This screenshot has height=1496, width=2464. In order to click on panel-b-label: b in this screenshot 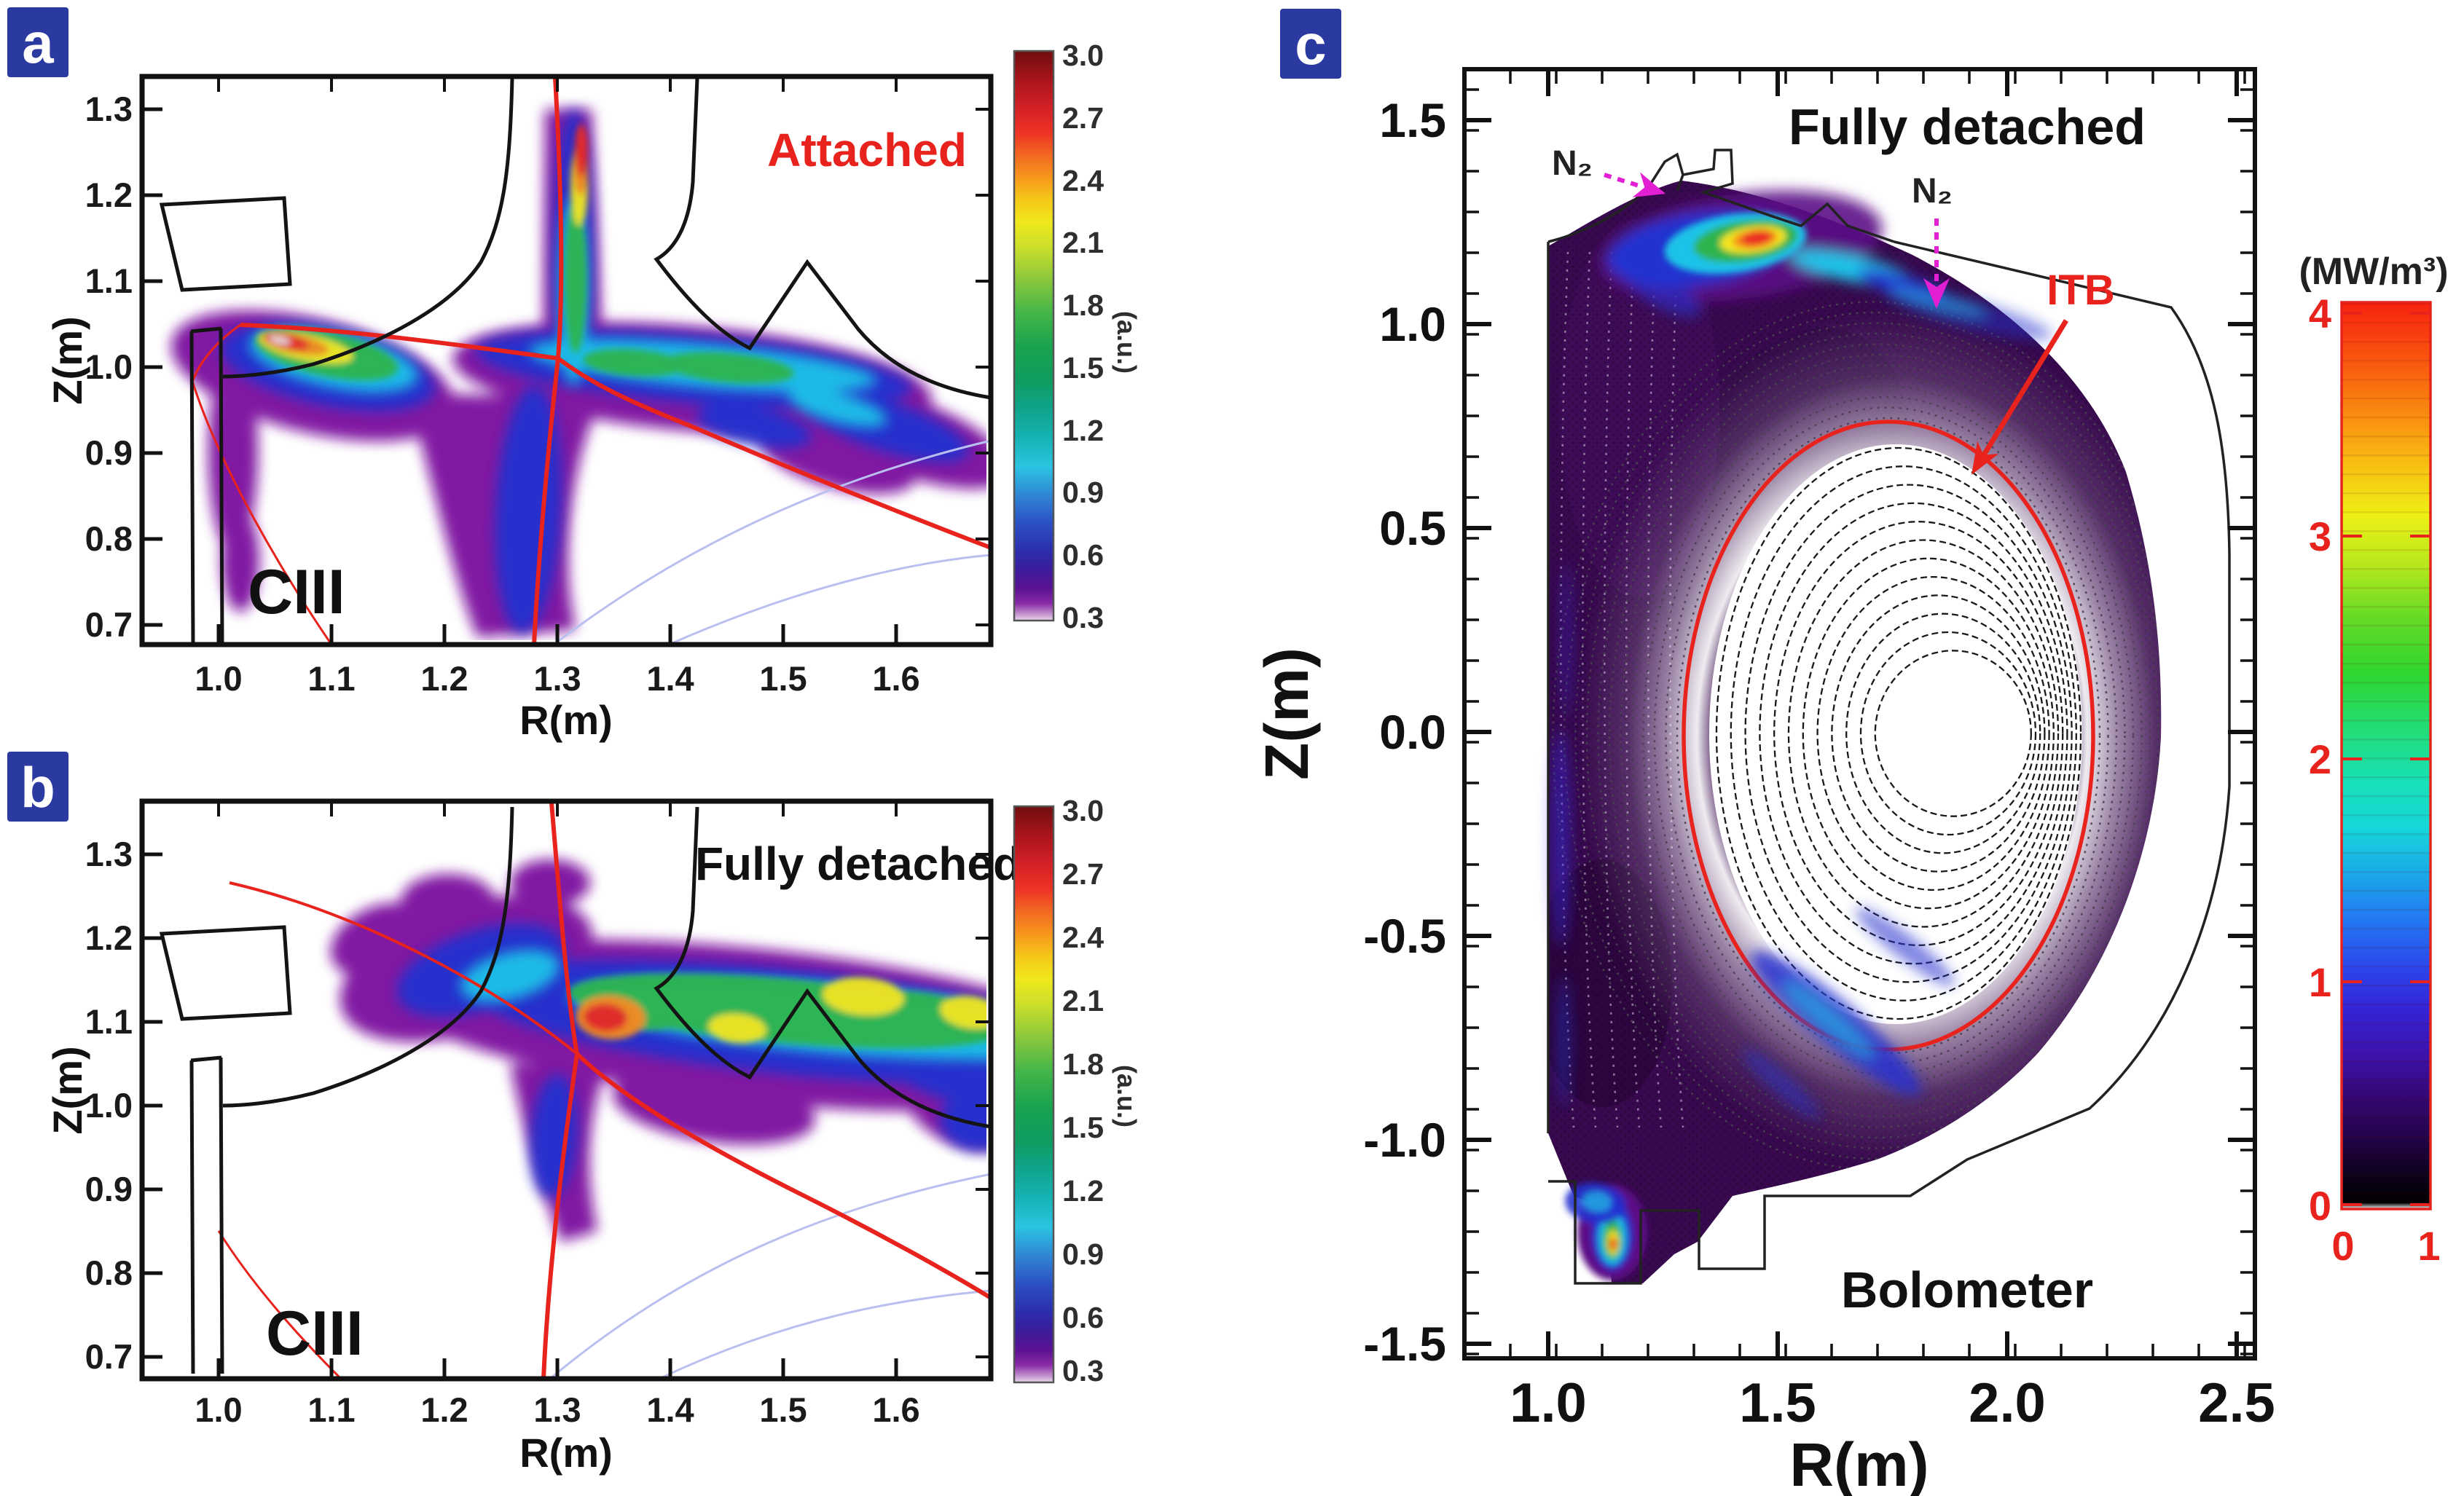, I will do `click(38, 787)`.